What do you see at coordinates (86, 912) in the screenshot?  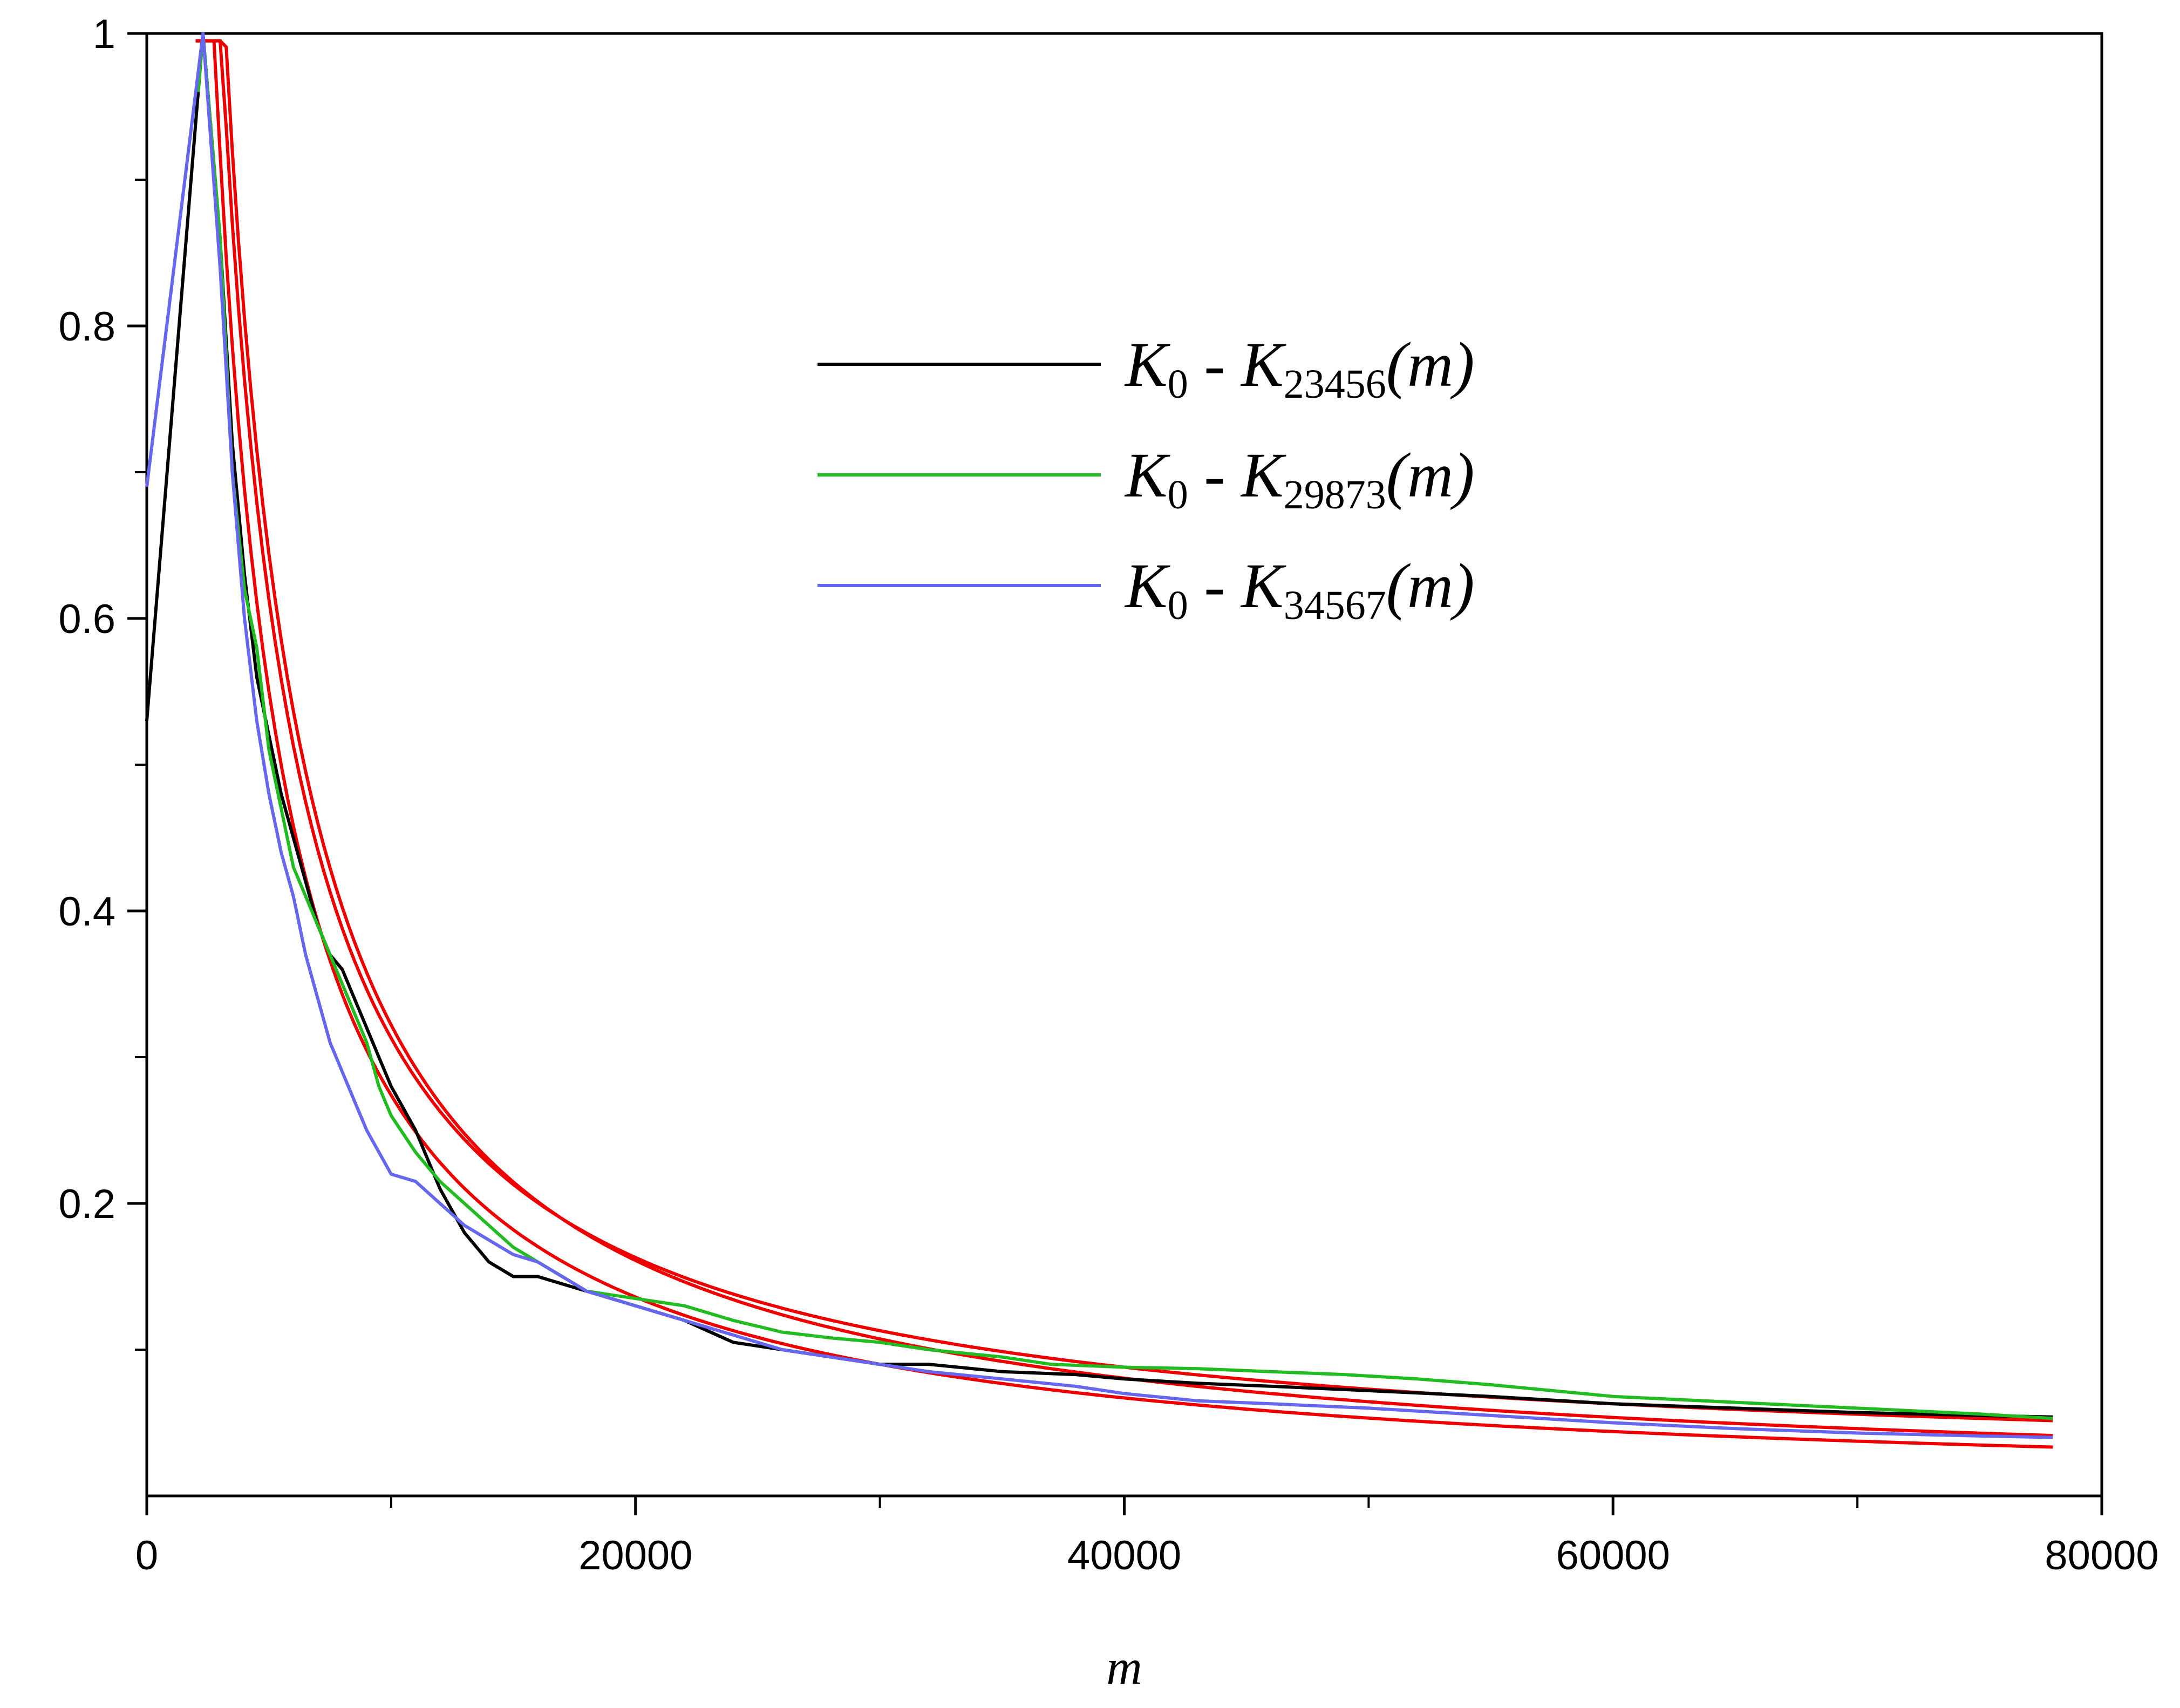 I see `y-tick-label: 0.4` at bounding box center [86, 912].